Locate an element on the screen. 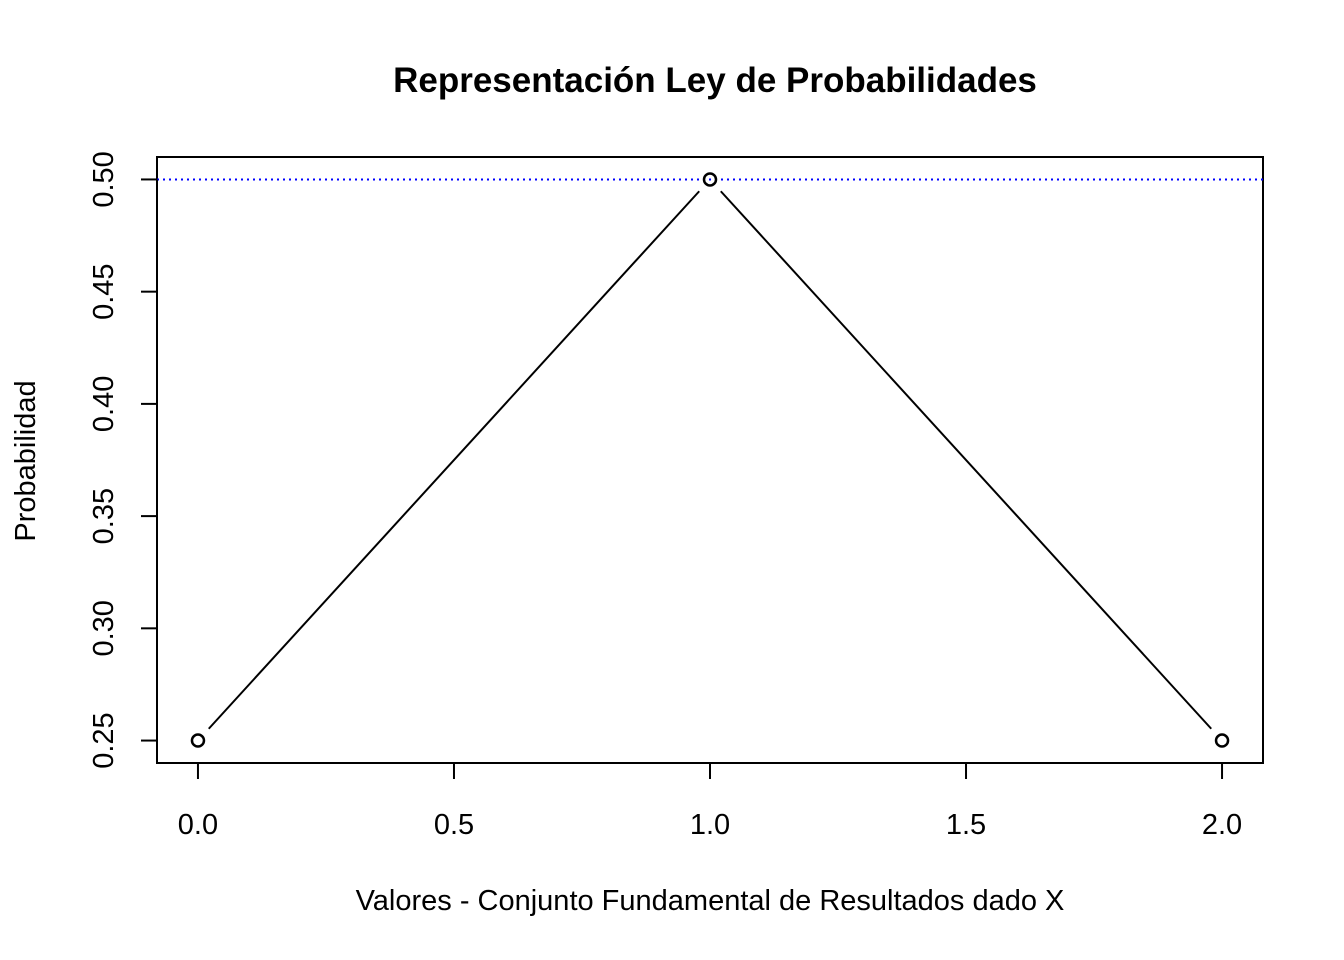 The width and height of the screenshot is (1344, 960). y-axis-label: Probabilidad is located at coordinates (26, 460).